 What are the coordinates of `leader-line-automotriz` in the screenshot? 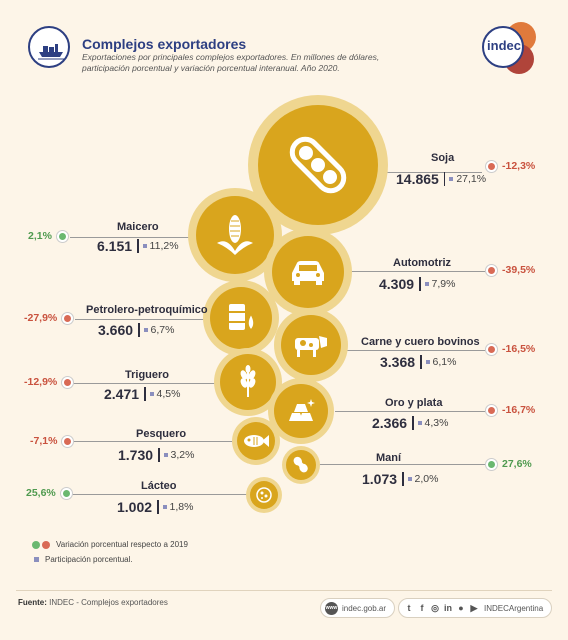 It's located at (415, 271).